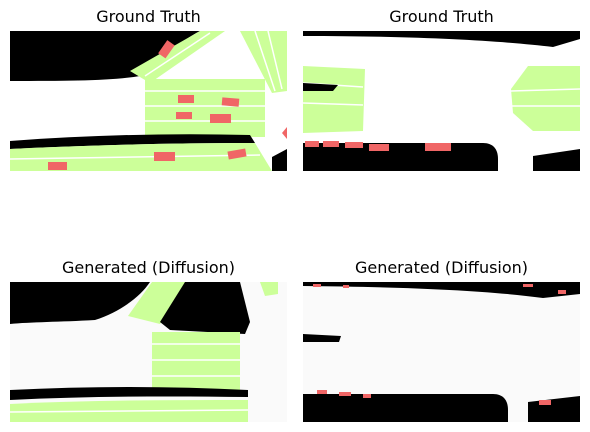  I want to click on panel-title-ground-truth-2: Ground Truth, so click(441, 16).